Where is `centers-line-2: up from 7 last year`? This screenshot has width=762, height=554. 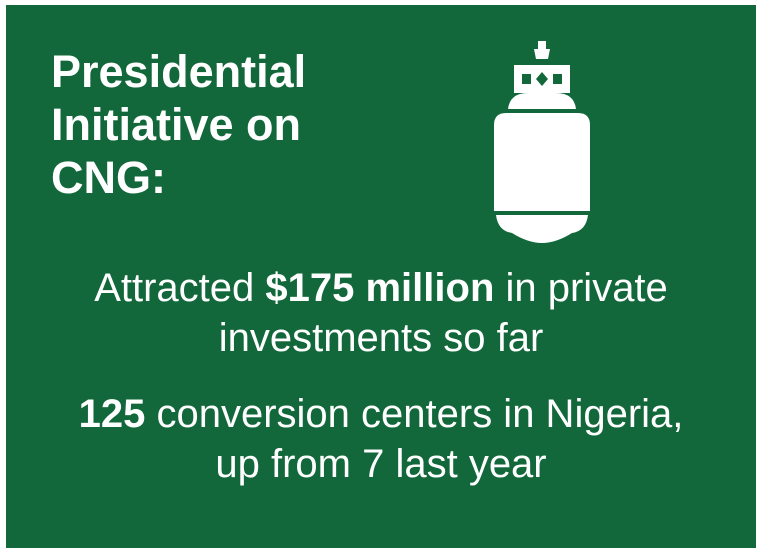
centers-line-2: up from 7 last year is located at coordinates (381, 464).